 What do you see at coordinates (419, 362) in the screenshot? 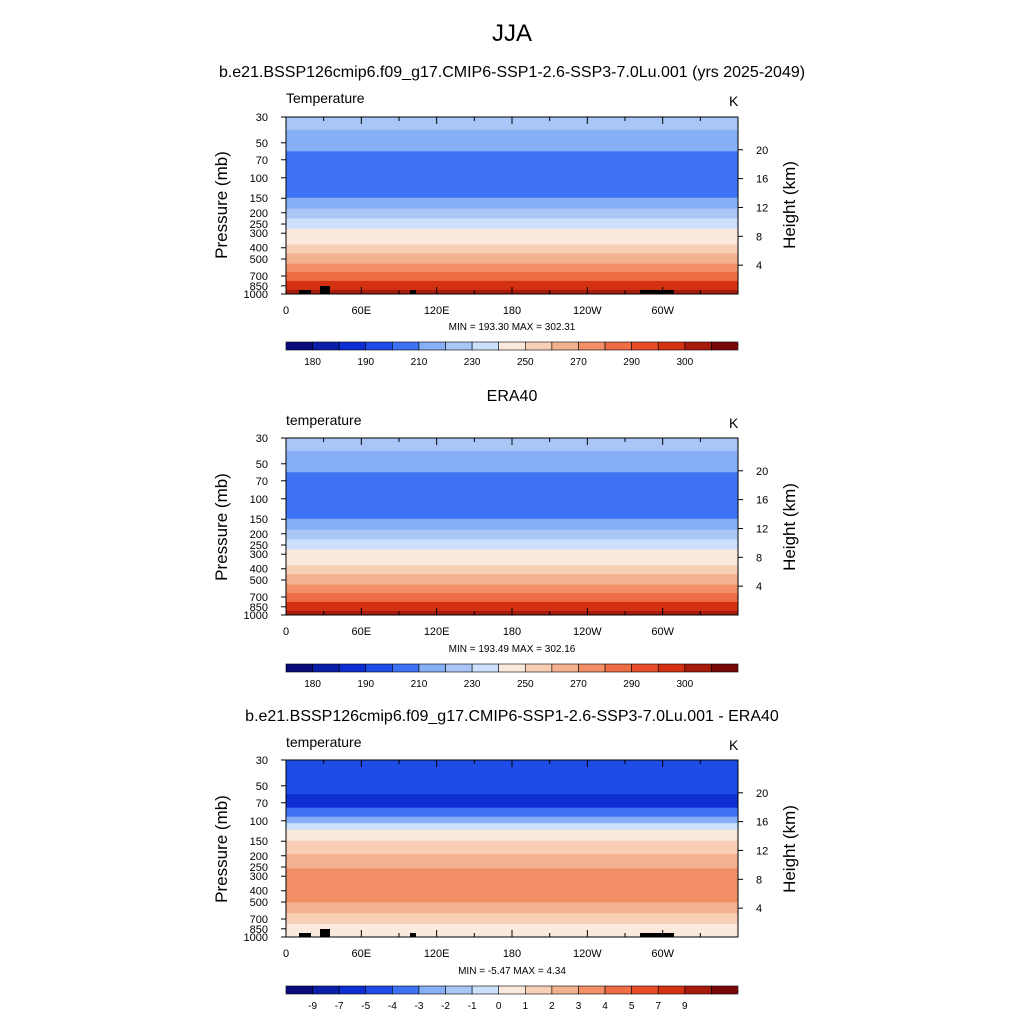
I see `panel-1-colorbar-label: 210` at bounding box center [419, 362].